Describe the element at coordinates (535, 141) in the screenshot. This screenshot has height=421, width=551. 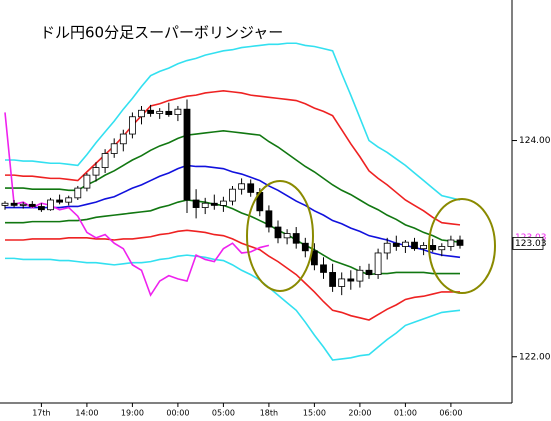
I see `y-tick-label: 124.00` at that location.